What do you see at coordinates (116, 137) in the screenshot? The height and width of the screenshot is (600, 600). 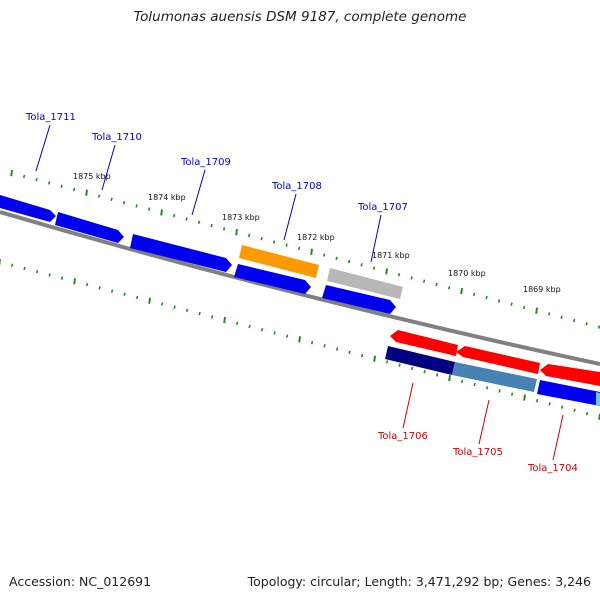 I see `gene-label-tola-1710: Tola_1710` at bounding box center [116, 137].